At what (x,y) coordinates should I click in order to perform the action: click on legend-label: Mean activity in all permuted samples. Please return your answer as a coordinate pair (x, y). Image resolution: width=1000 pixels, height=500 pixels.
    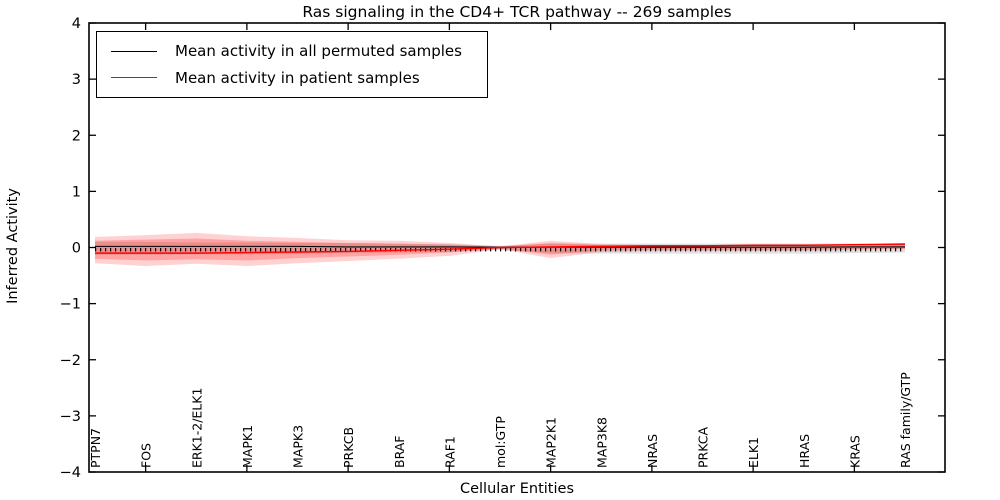
    Looking at the image, I should click on (318, 51).